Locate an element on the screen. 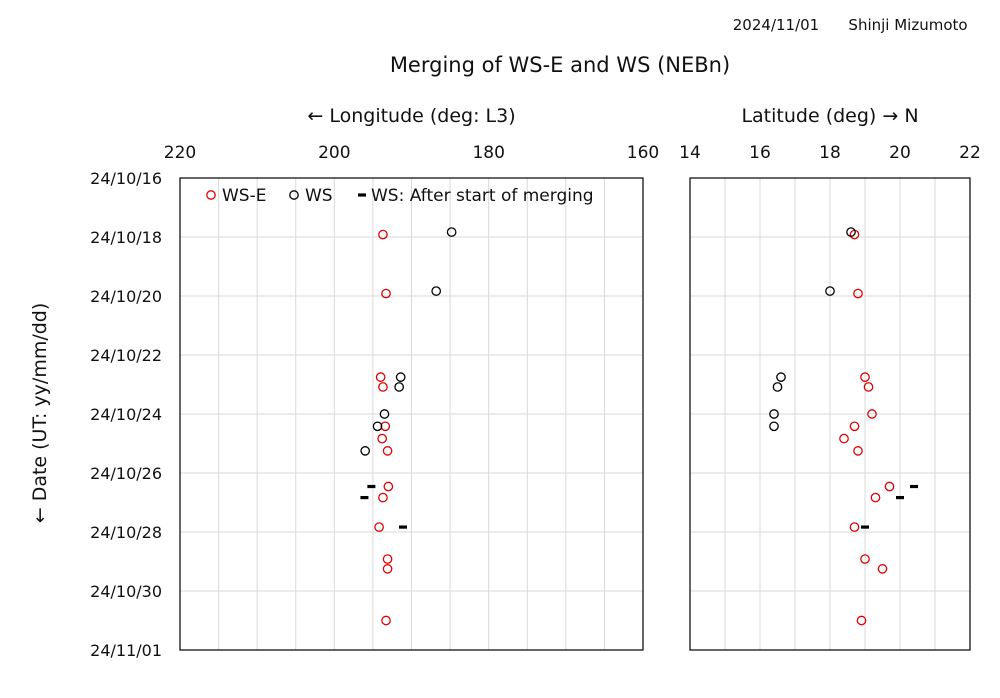 The height and width of the screenshot is (698, 1000). x-tick-label: 16 is located at coordinates (760, 153).